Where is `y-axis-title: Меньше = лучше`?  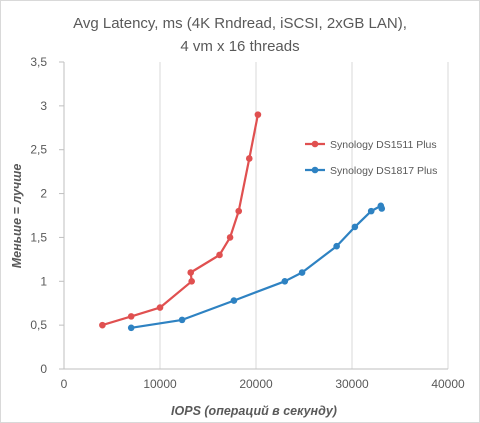
y-axis-title: Меньше = лучше is located at coordinates (17, 216).